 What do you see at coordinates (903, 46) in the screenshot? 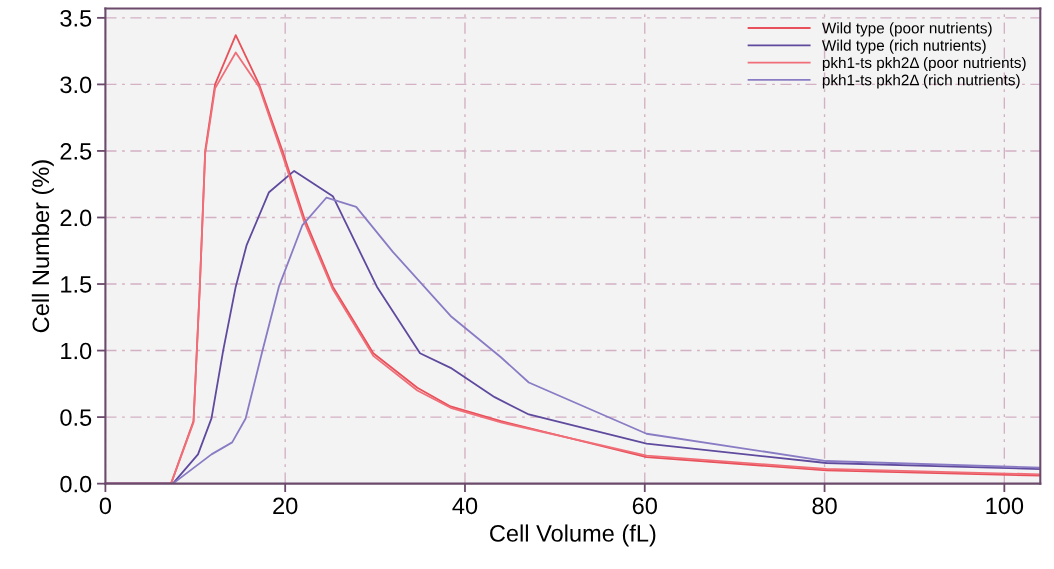
I see `legend-label: Wild type (rich nutrients)` at bounding box center [903, 46].